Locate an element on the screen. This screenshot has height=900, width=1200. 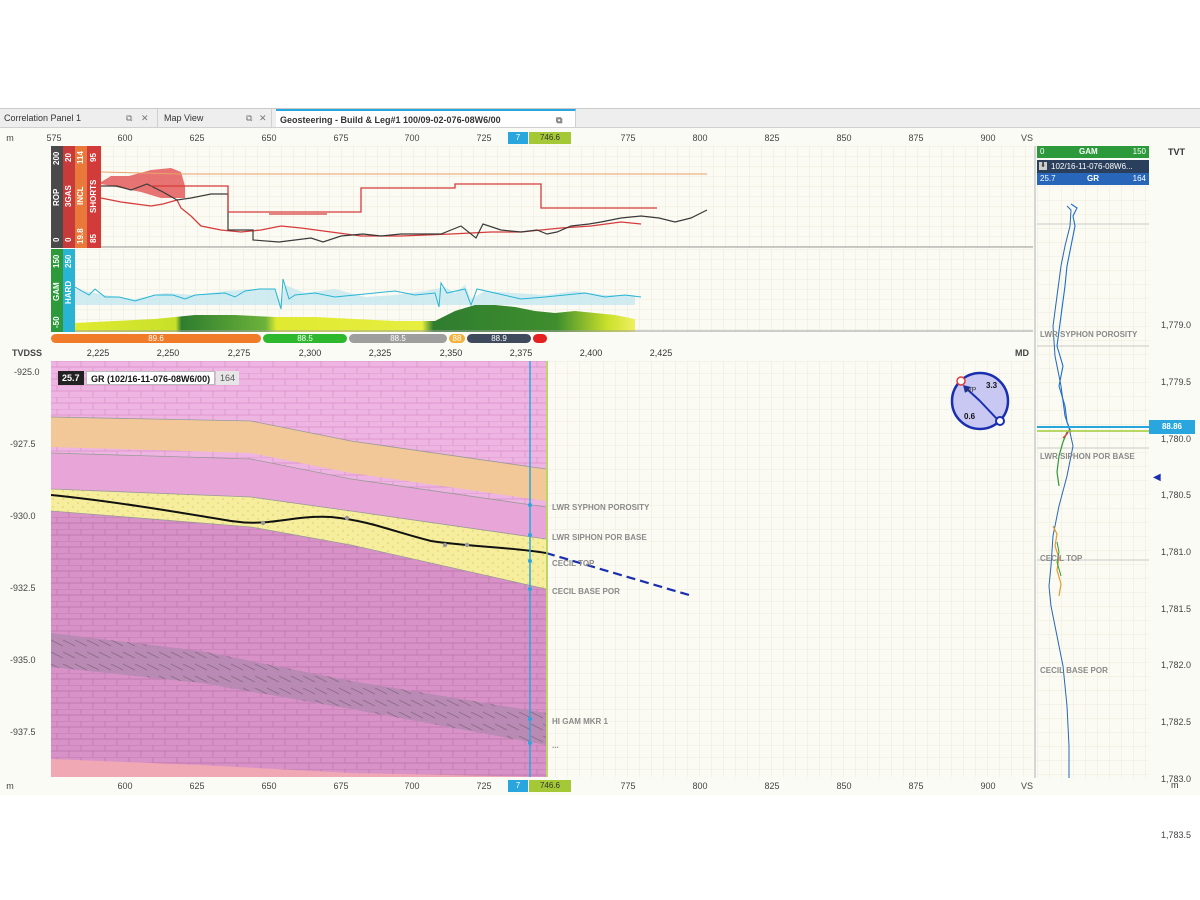
tvt-tick: 1,783.5 is located at coordinates (1176, 835).